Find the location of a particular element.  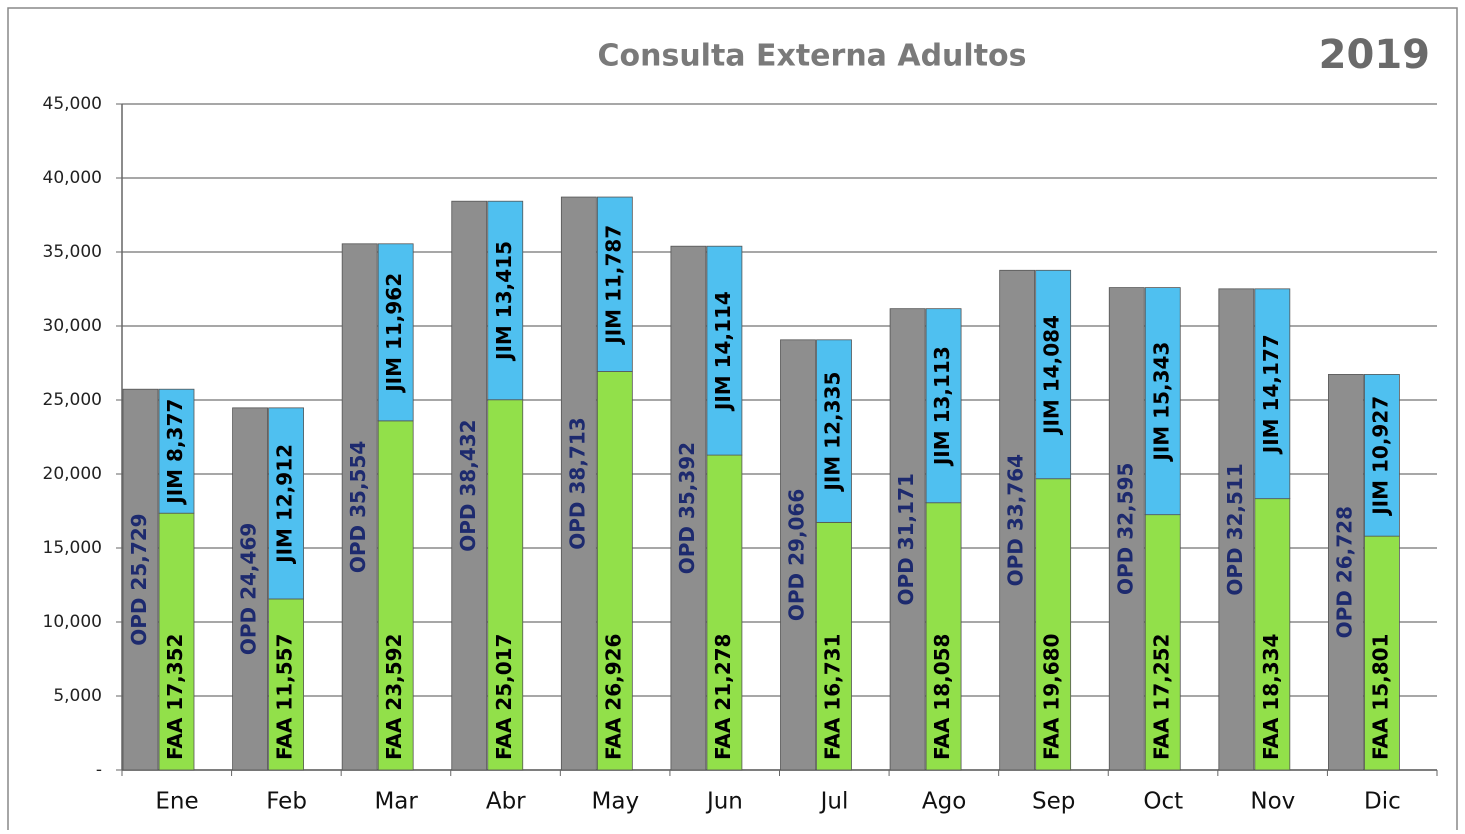

data-label: OPD 38,713 is located at coordinates (577, 483).